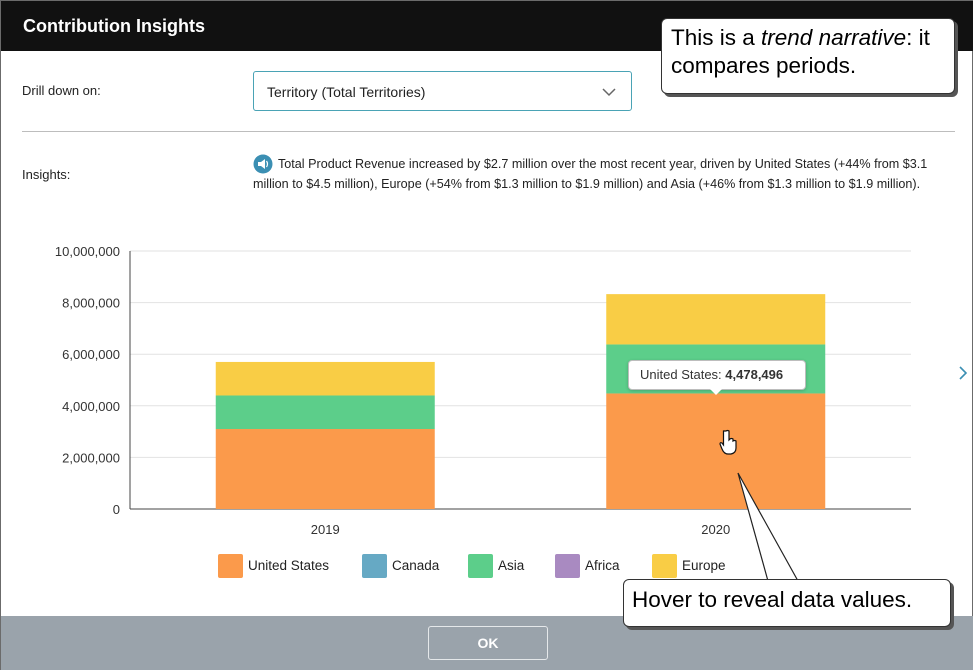 This screenshot has width=973, height=670. Describe the element at coordinates (346, 92) in the screenshot. I see `drill-down-select-value: Territory (Total Territories)` at that location.